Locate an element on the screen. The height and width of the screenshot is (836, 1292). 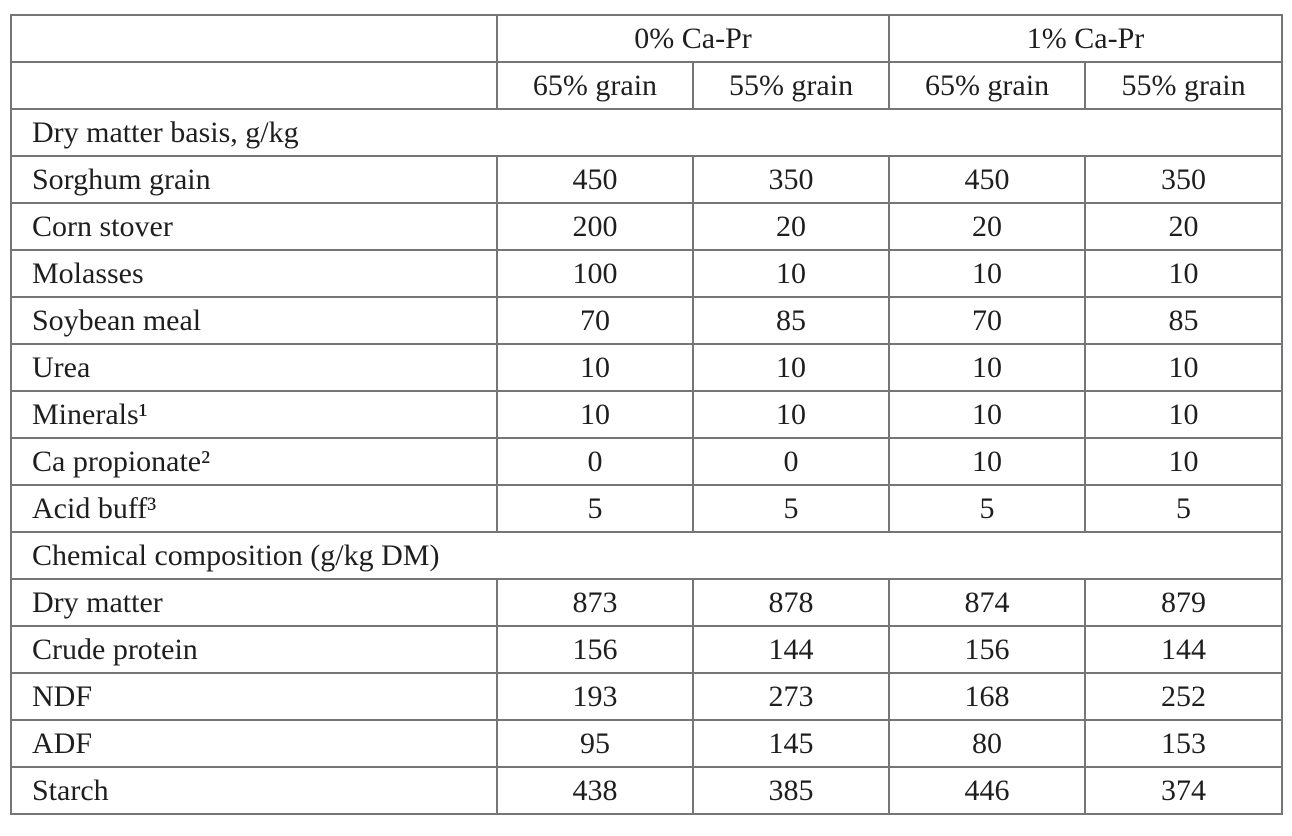
table-row: NDF 193 273 168 252 is located at coordinates (647, 696).